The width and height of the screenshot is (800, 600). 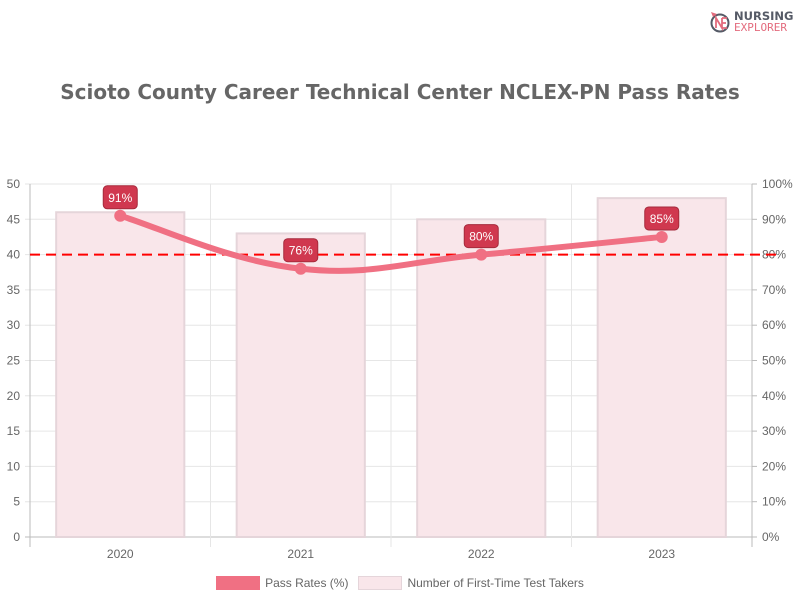 I want to click on left-tick-label: 25, so click(x=14, y=361).